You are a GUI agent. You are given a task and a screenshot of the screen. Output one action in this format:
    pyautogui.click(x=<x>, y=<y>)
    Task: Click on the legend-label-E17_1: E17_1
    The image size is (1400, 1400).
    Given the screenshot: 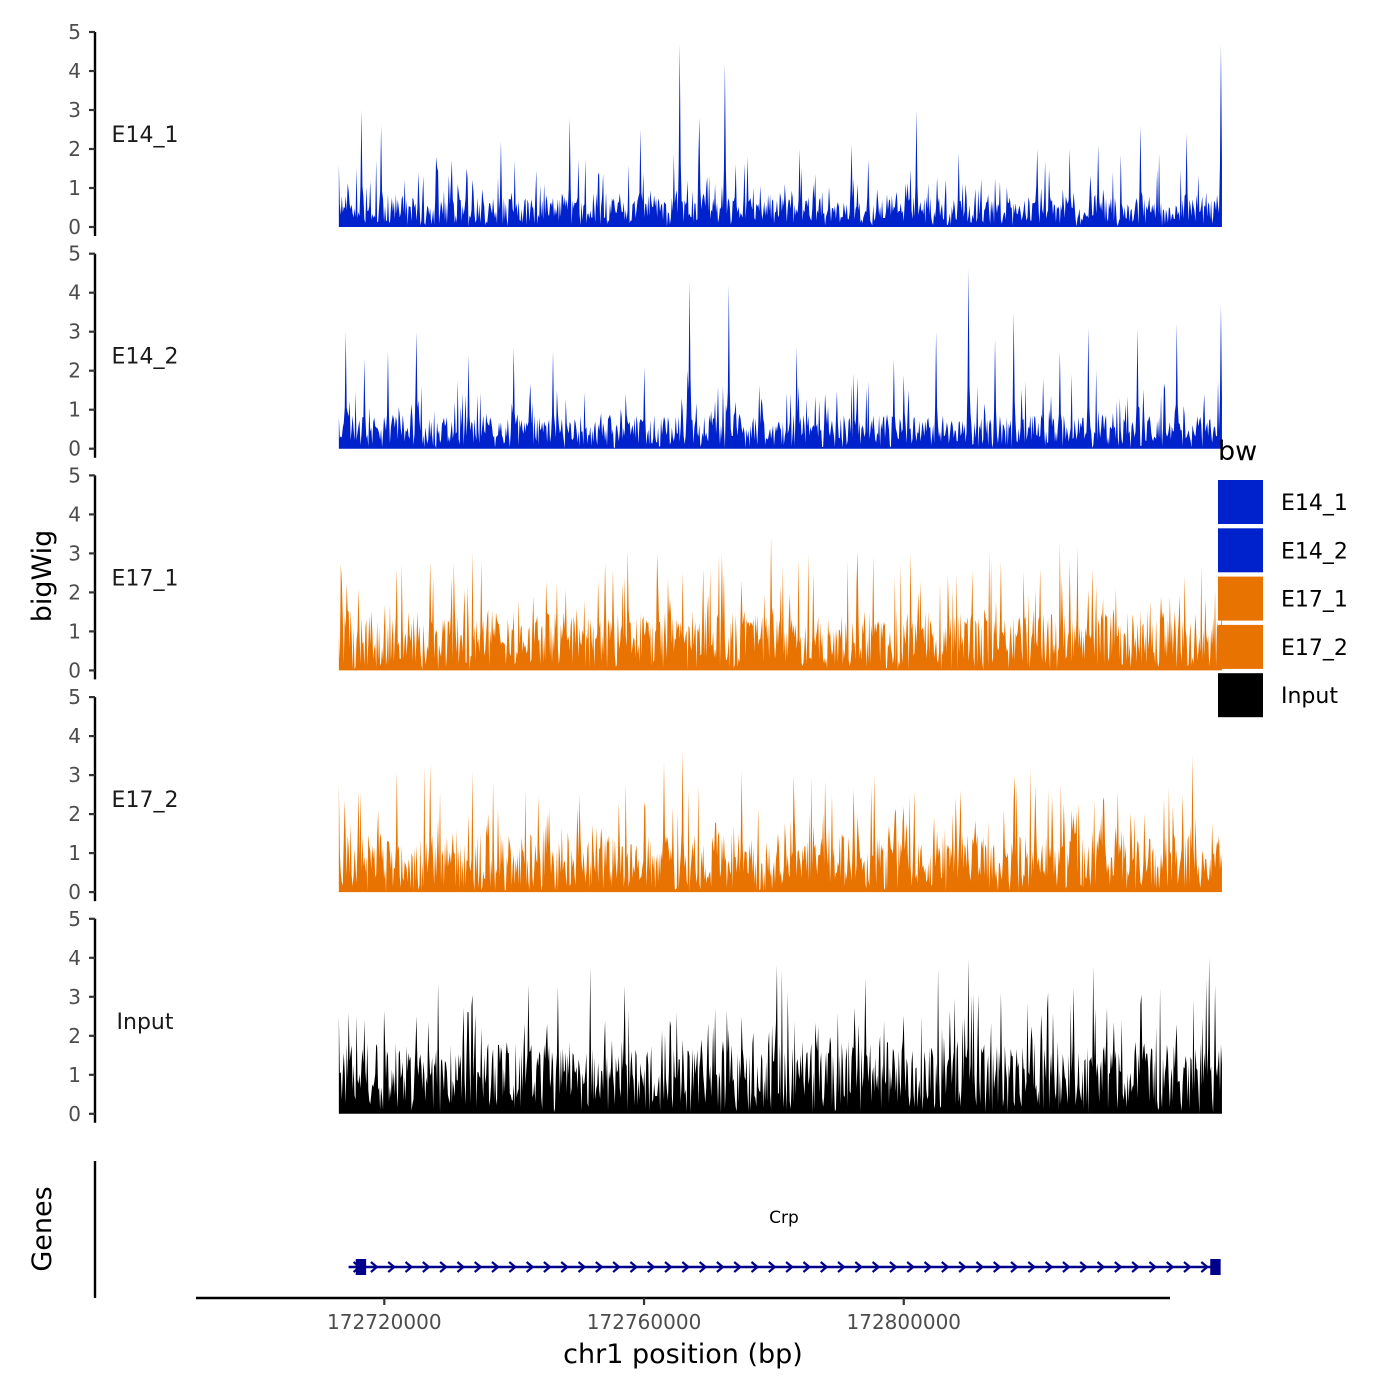 What is the action you would take?
    pyautogui.click(x=1314, y=600)
    